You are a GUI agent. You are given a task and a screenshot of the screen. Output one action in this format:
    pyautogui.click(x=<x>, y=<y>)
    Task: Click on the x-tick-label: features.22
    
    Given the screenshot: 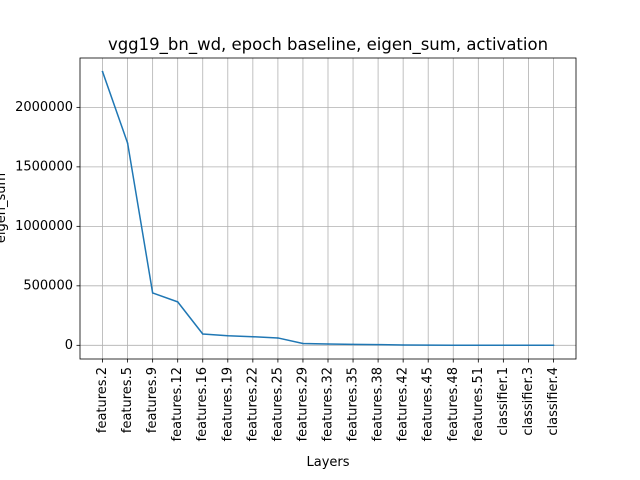 What is the action you would take?
    pyautogui.click(x=252, y=404)
    